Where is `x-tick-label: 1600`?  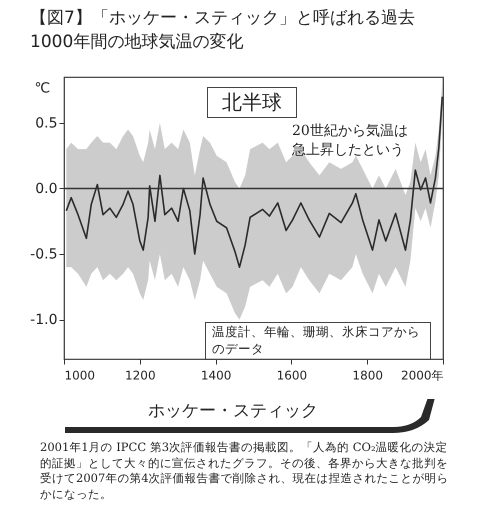 x-tick-label: 1600 is located at coordinates (292, 375).